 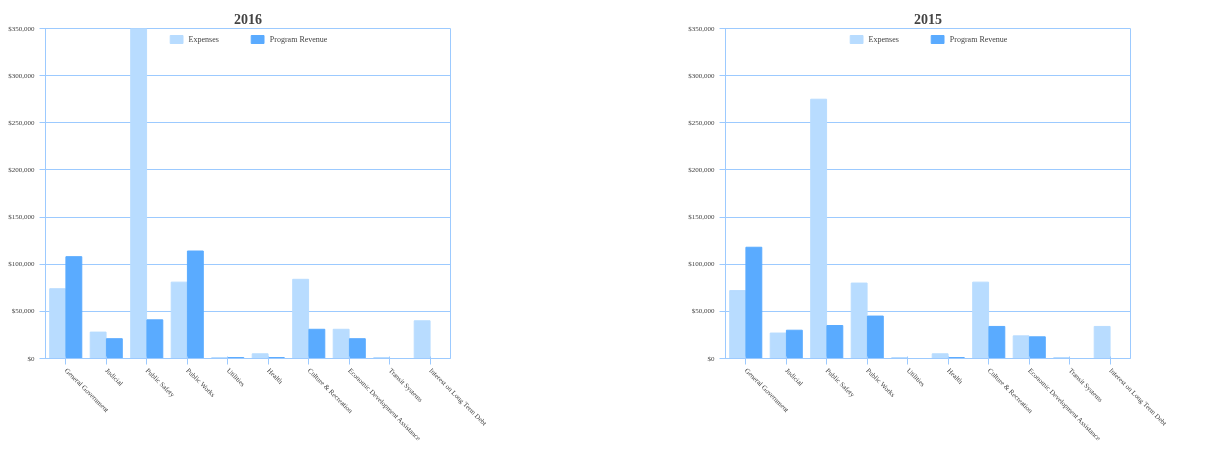 What do you see at coordinates (248, 19) in the screenshot?
I see `chart-title: 2016` at bounding box center [248, 19].